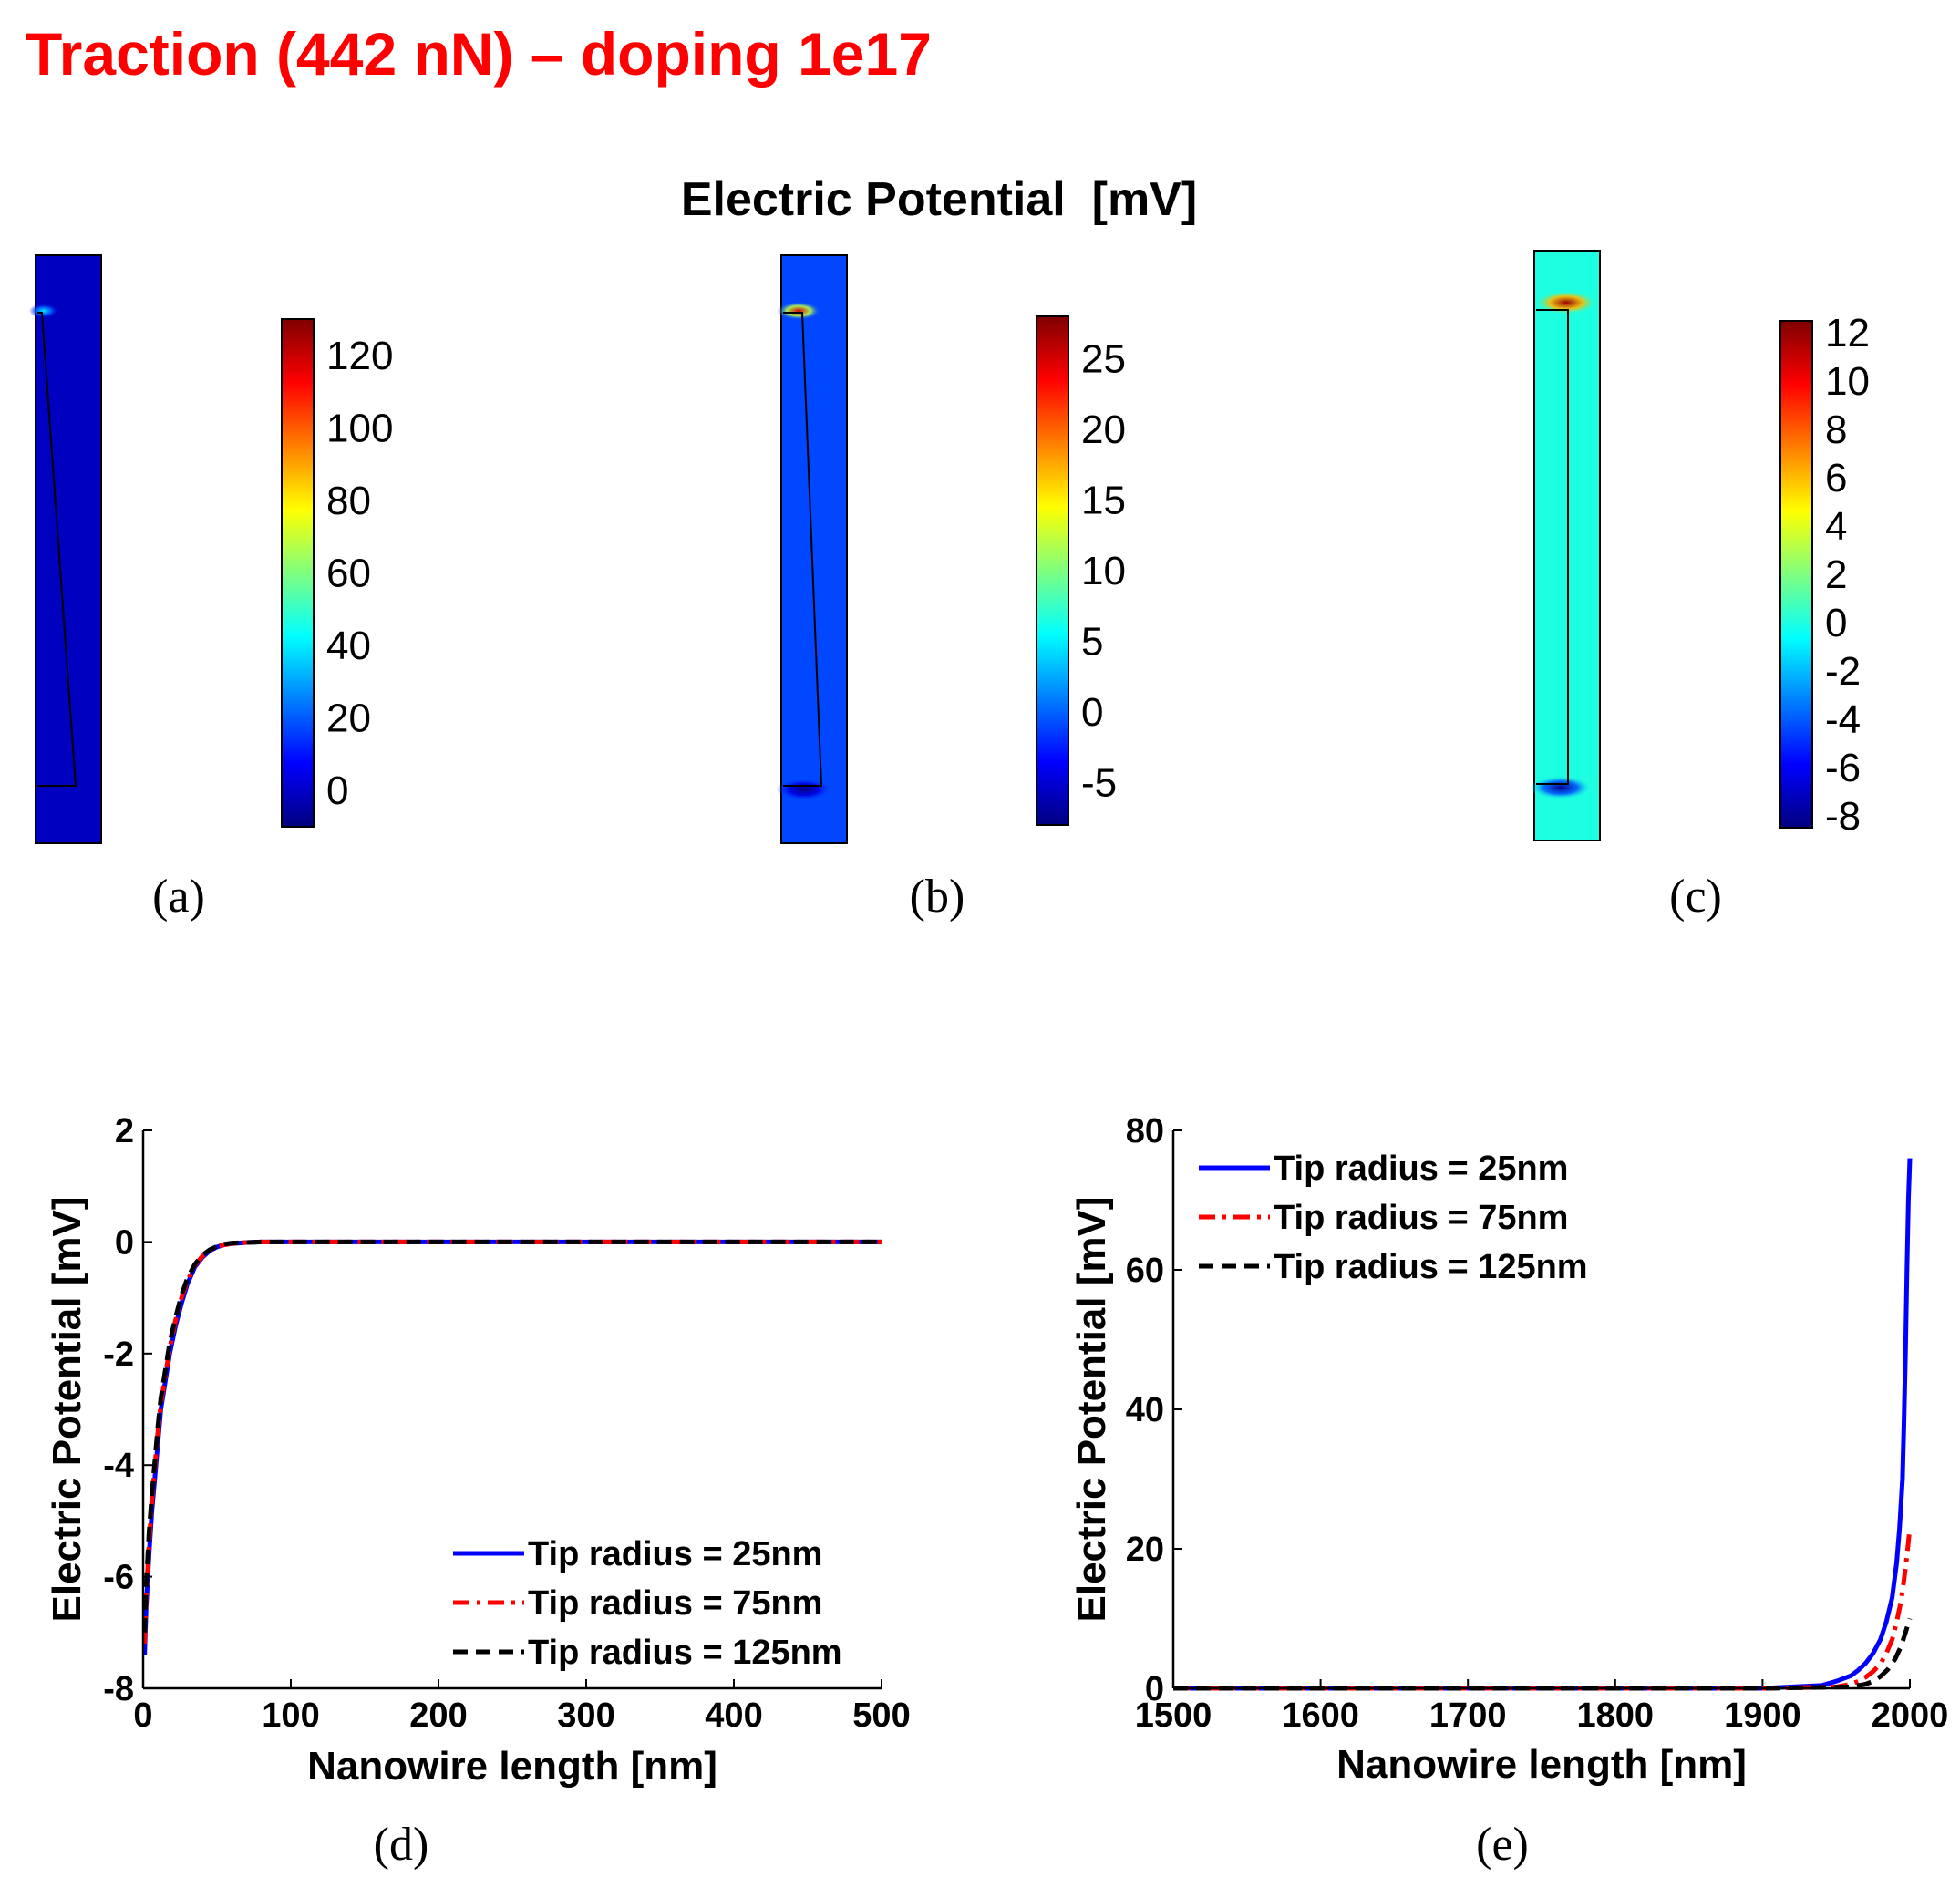 The image size is (1960, 1877). I want to click on y-tick-label: 2, so click(124, 1131).